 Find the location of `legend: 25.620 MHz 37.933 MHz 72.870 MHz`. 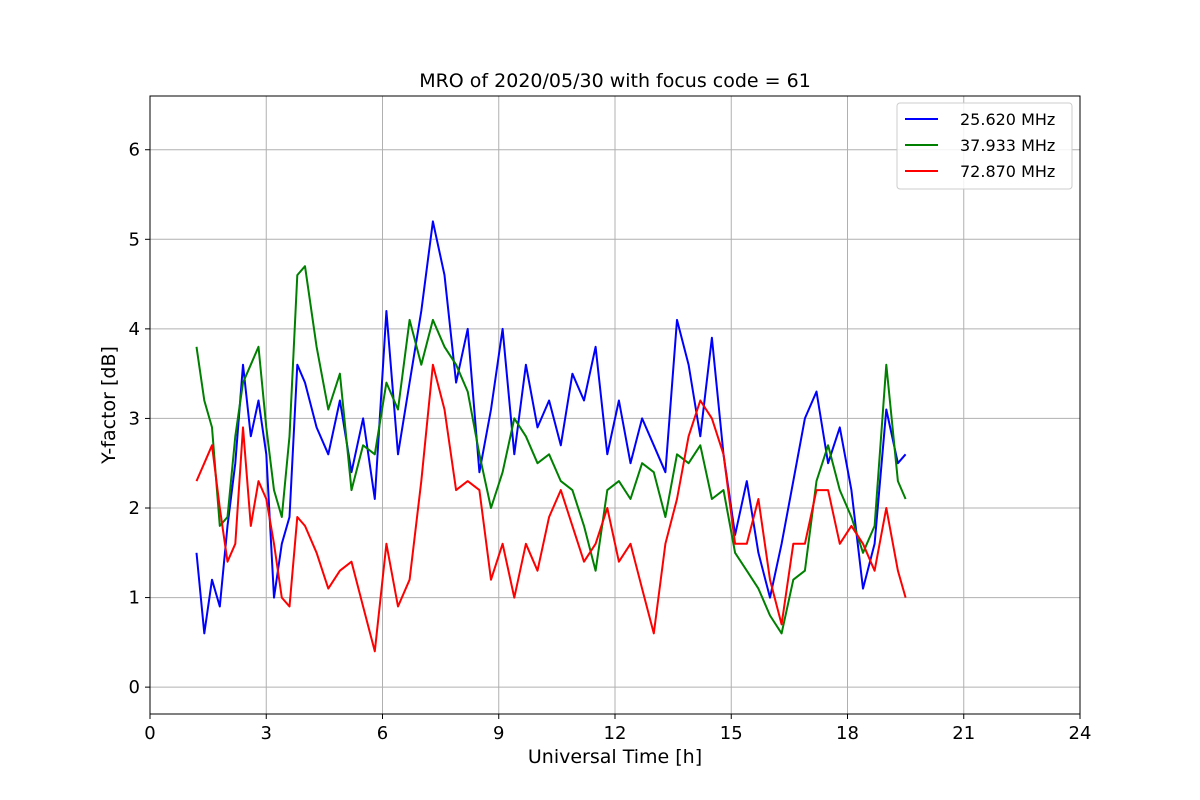

legend: 25.620 MHz 37.933 MHz 72.870 MHz is located at coordinates (984, 146).